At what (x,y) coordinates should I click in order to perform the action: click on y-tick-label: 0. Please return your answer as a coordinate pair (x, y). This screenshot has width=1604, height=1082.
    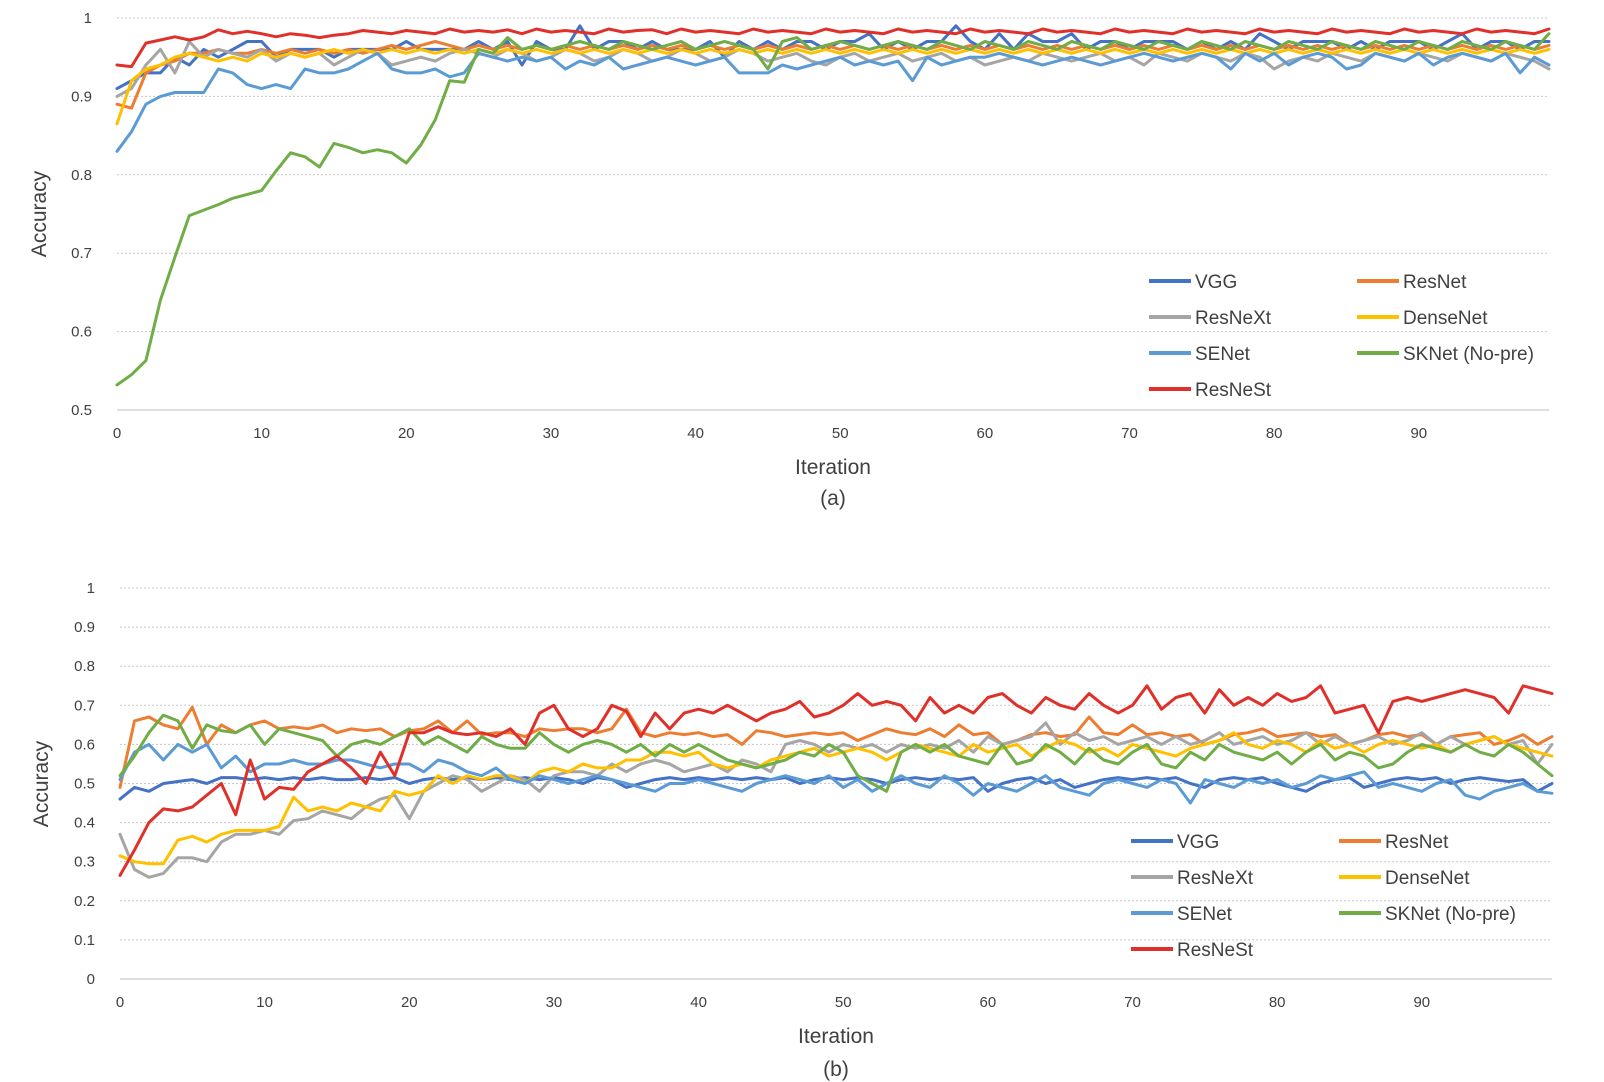
    Looking at the image, I should click on (91, 979).